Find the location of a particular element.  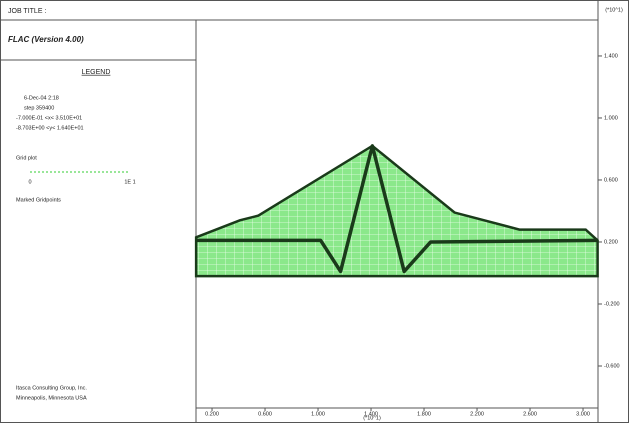

legend-title: LEGEND is located at coordinates (96, 72).